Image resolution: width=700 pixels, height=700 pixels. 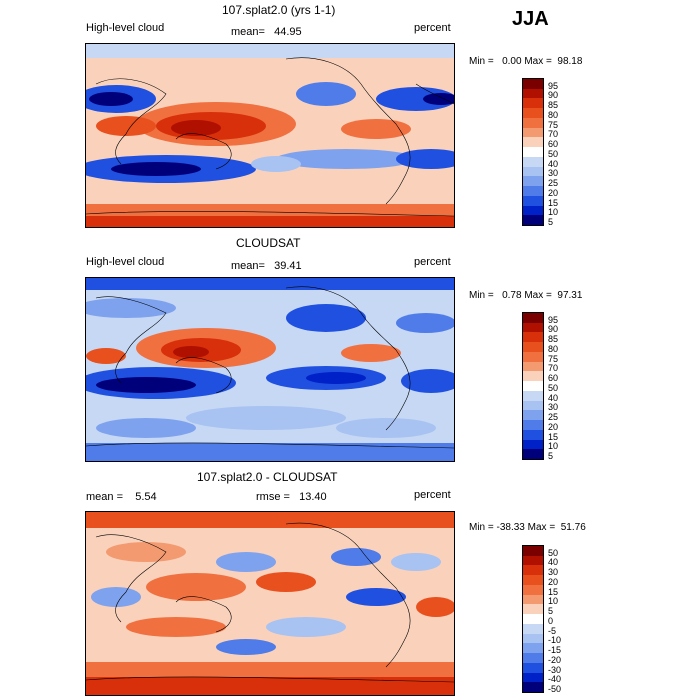 What do you see at coordinates (266, 266) in the screenshot?
I see `panel2-mean: mean= 39.41` at bounding box center [266, 266].